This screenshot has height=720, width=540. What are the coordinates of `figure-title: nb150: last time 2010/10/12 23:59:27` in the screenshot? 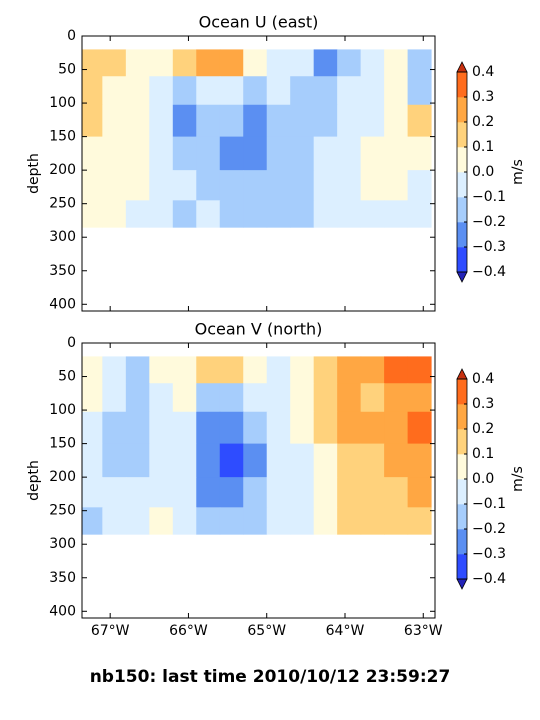 It's located at (270, 677).